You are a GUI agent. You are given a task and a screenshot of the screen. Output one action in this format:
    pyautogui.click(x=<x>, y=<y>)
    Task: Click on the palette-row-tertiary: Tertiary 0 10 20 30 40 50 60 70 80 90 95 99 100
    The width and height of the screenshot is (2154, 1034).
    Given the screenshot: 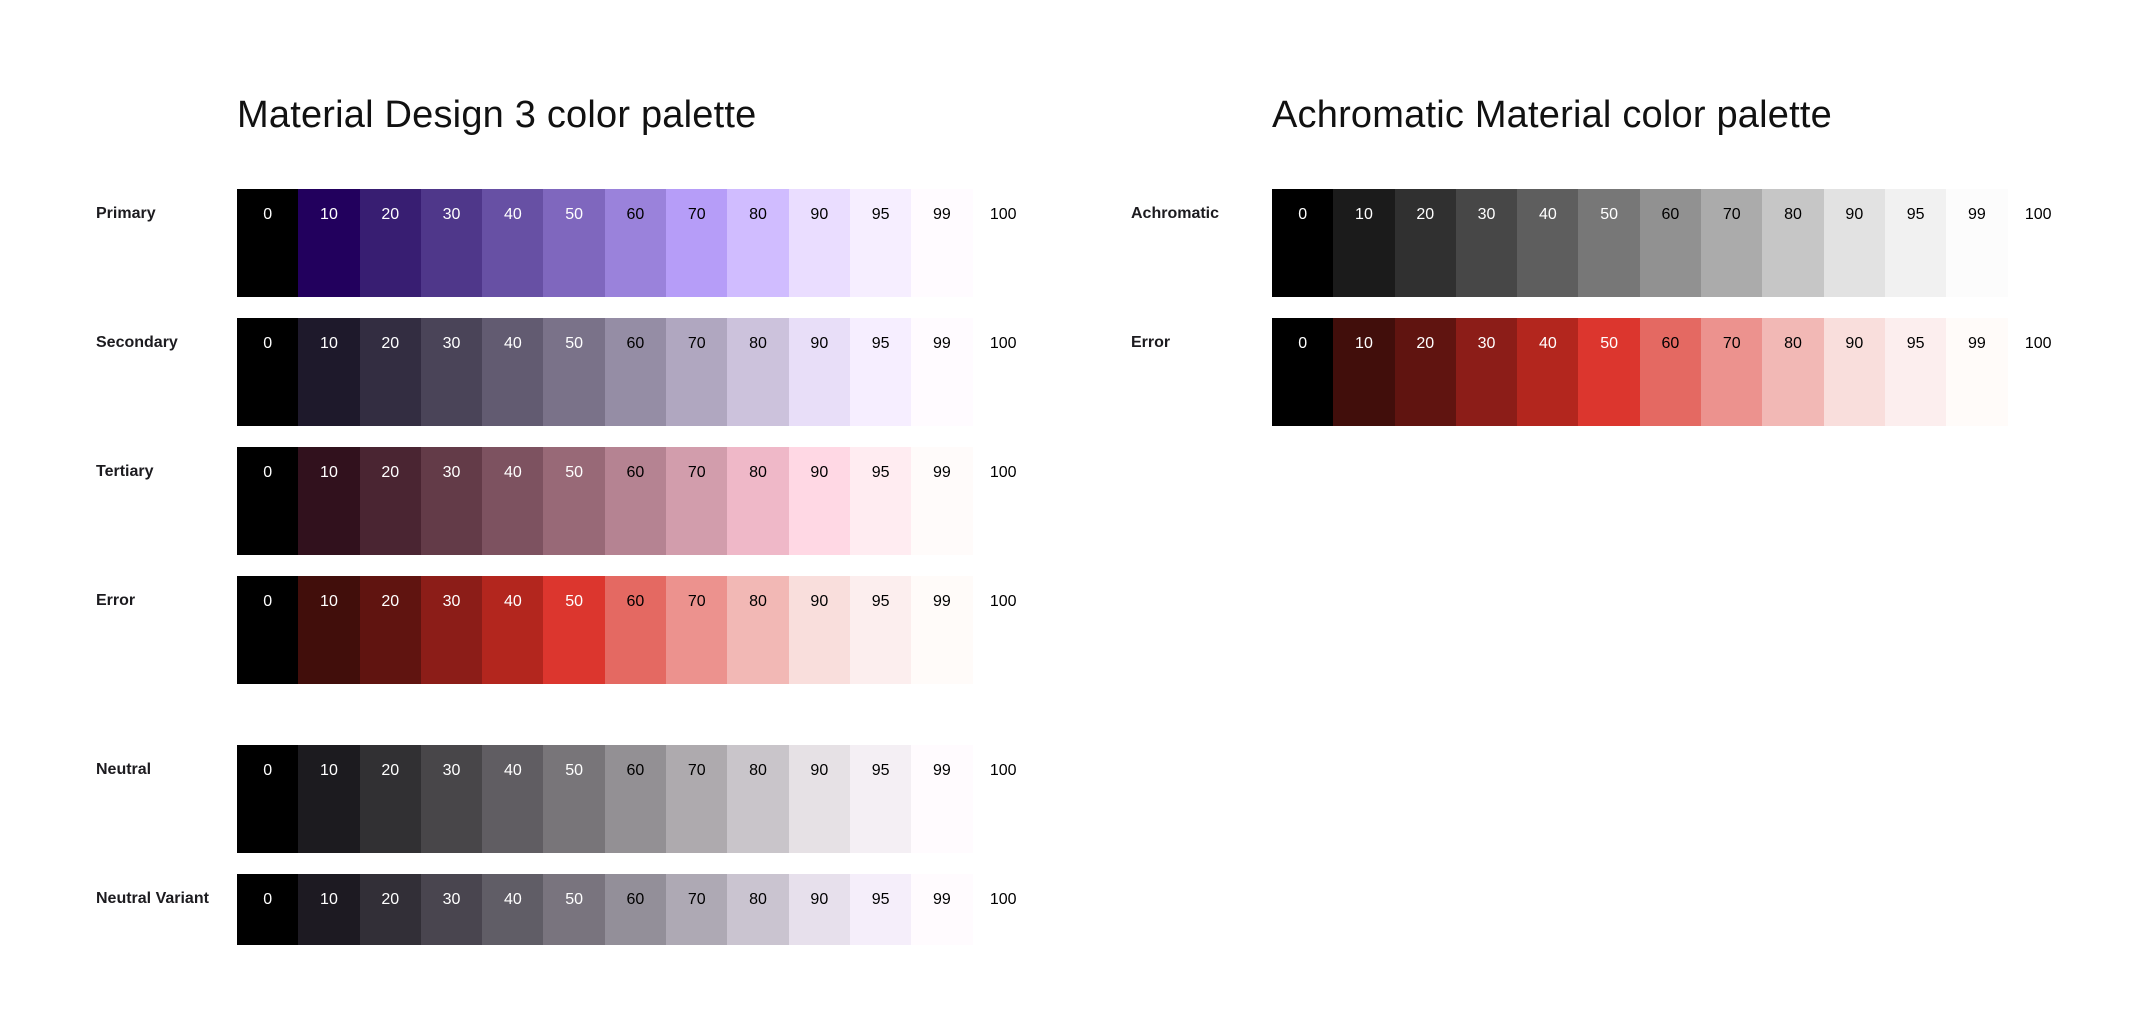 What is the action you would take?
    pyautogui.click(x=576, y=501)
    